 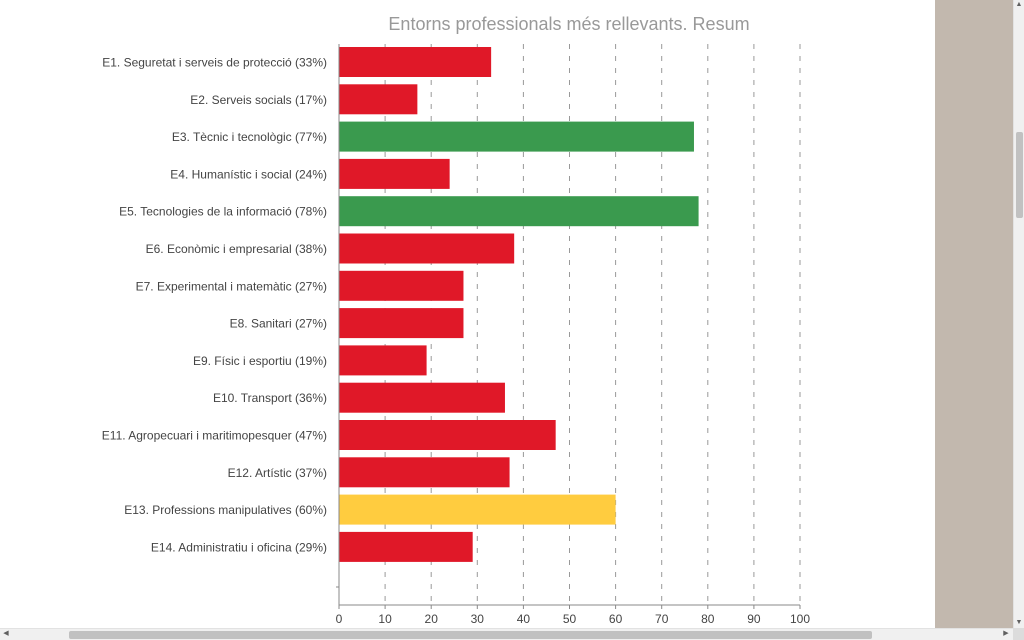 I want to click on category-label: E2. Serveis socials (17%), so click(x=258, y=100).